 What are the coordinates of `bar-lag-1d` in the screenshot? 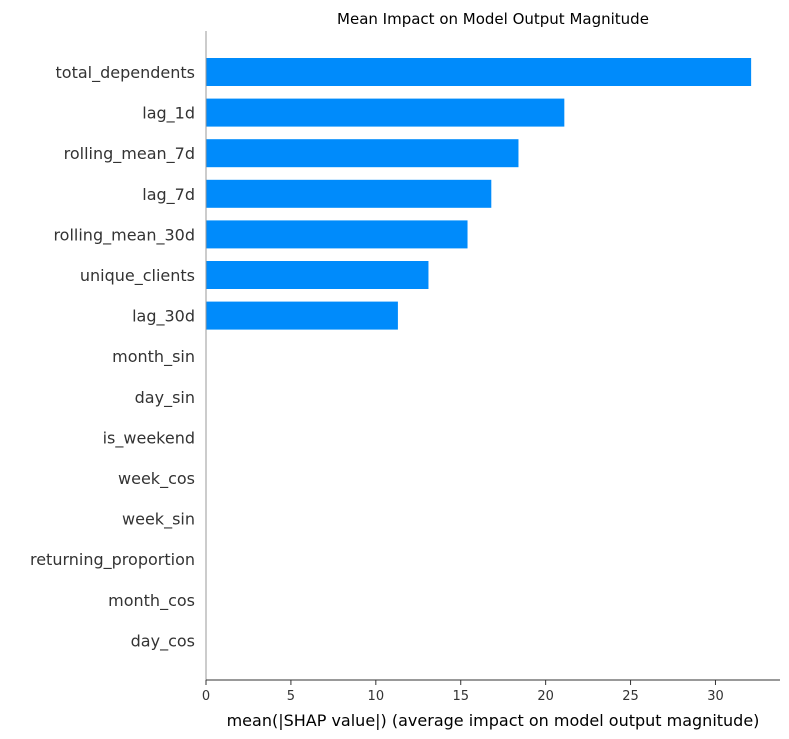 It's located at (385, 112).